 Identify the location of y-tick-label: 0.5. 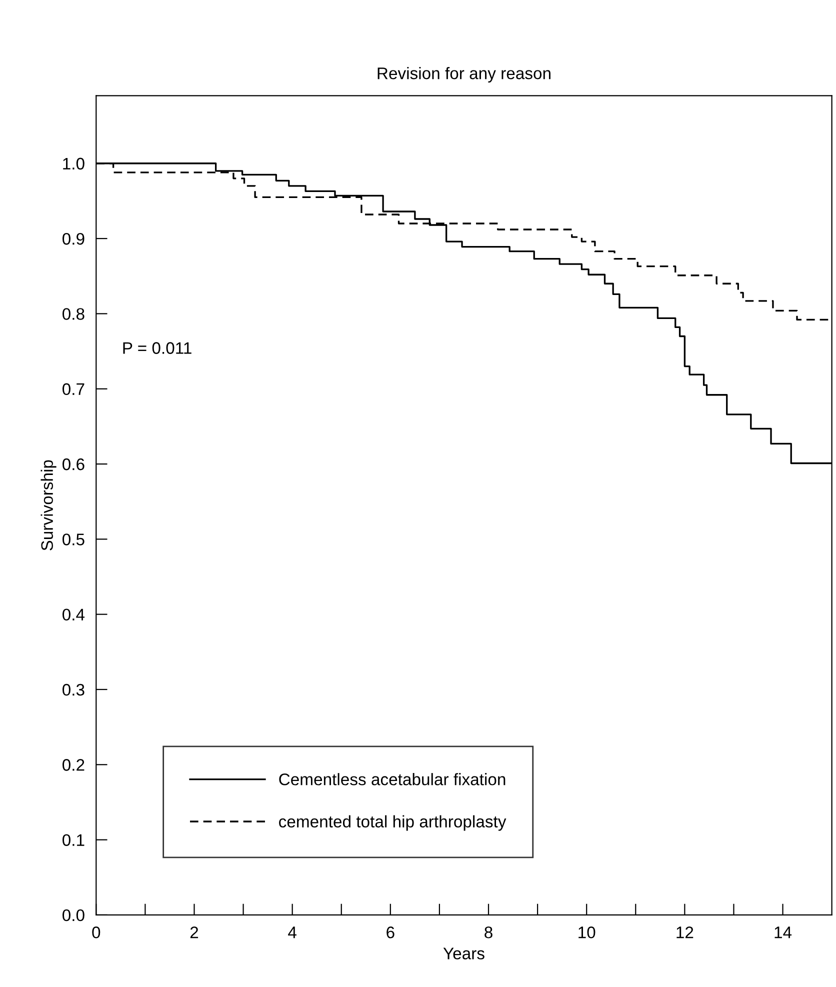
(73, 540).